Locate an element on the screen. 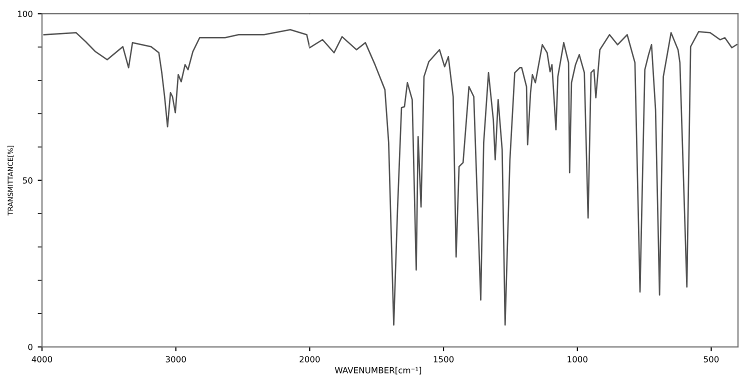 This screenshot has height=392, width=753. x-tick-label: 1500 is located at coordinates (444, 359).